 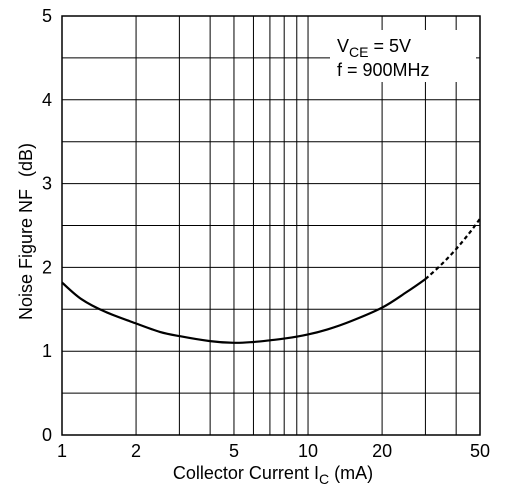 I want to click on annotations: VCE = 5V f = 900MHz, so click(x=403, y=56).